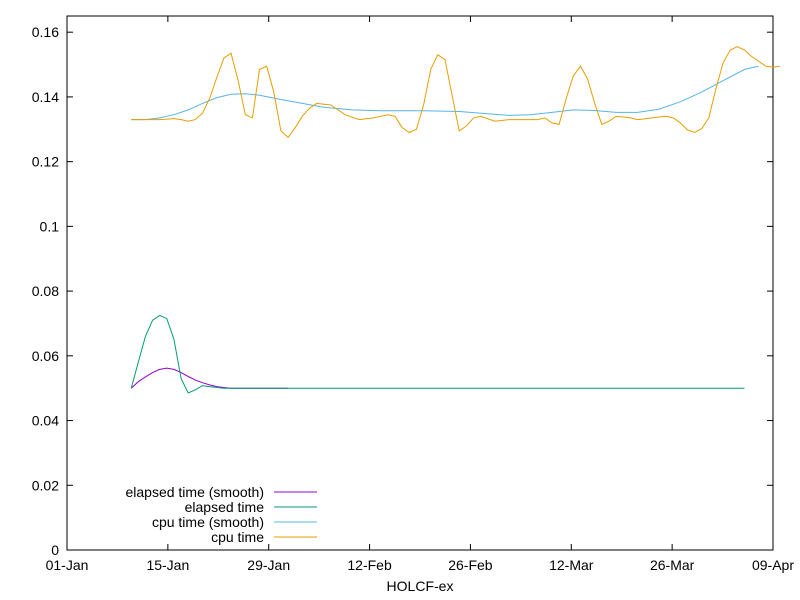 The width and height of the screenshot is (800, 600). Describe the element at coordinates (225, 507) in the screenshot. I see `legend-label: elapsed time` at that location.